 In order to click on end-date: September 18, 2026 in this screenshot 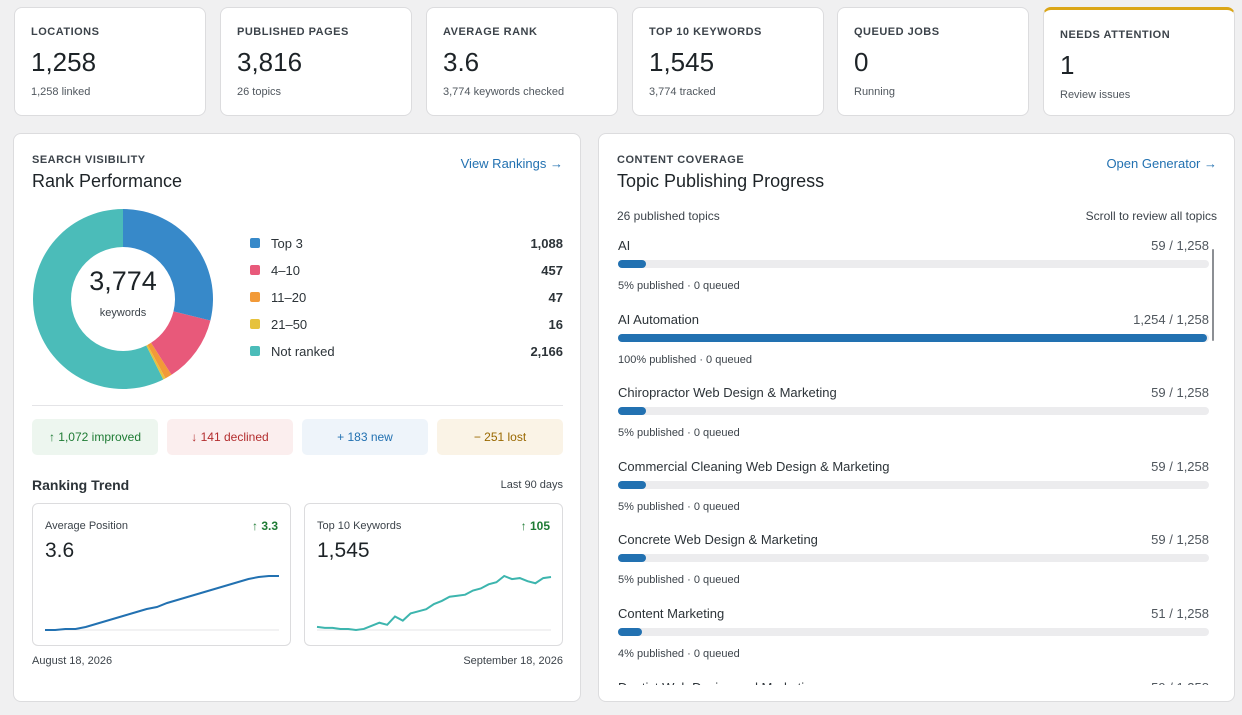, I will do `click(513, 661)`.